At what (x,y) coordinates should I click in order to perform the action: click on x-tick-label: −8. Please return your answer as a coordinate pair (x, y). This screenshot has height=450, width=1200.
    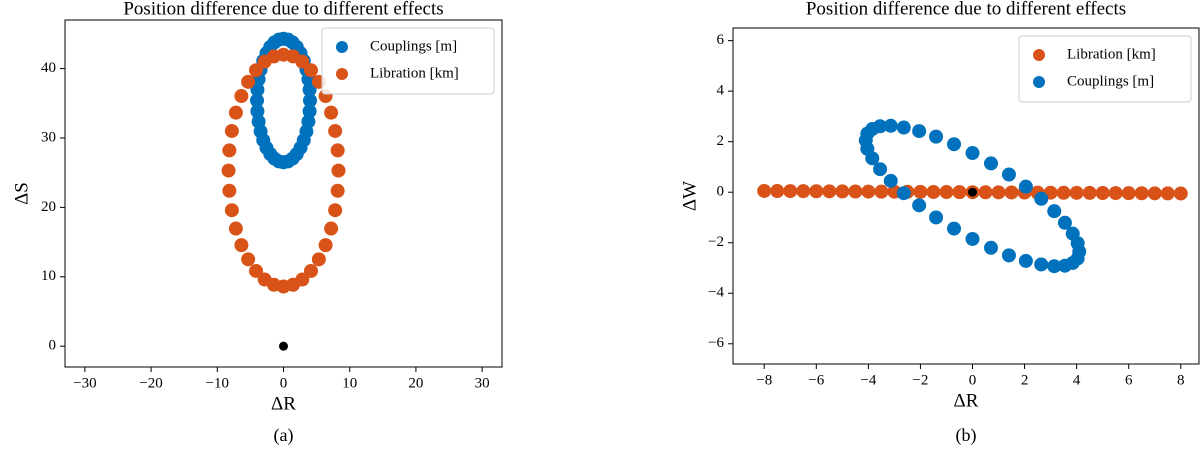
    Looking at the image, I should click on (764, 380).